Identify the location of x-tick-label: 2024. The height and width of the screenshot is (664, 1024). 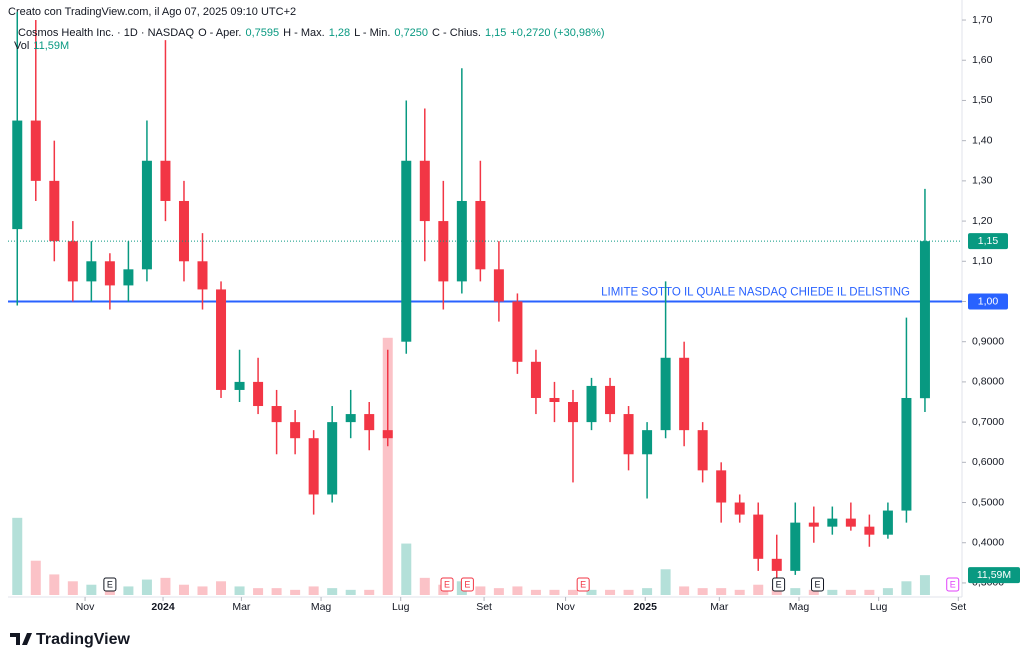
(163, 607).